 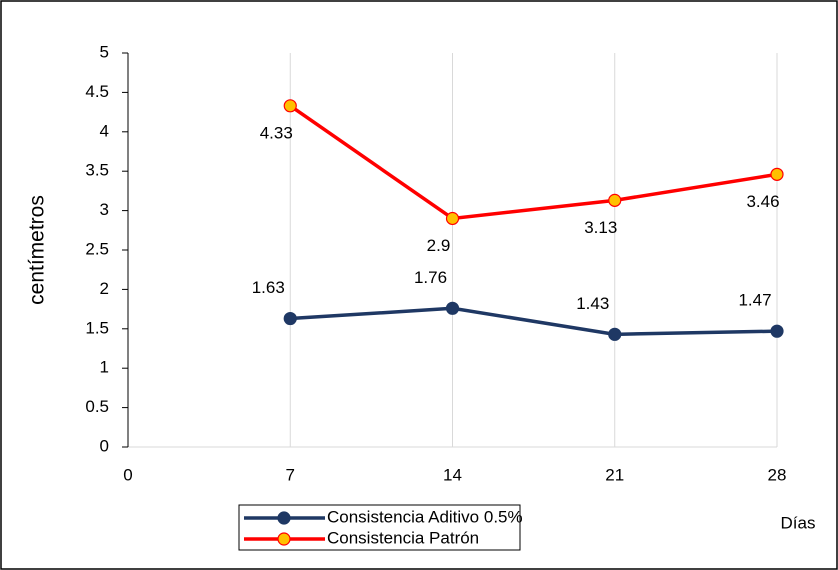 What do you see at coordinates (97, 91) in the screenshot?
I see `y-tick-label: 4.5` at bounding box center [97, 91].